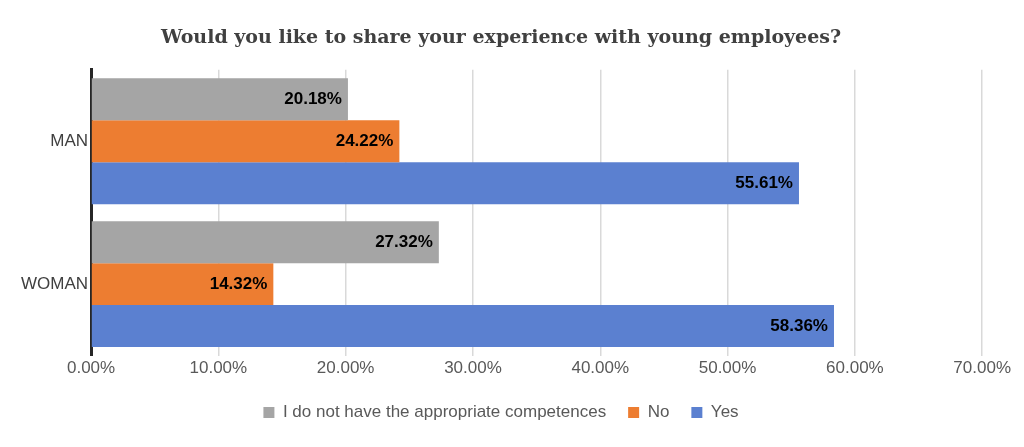 Image resolution: width=1024 pixels, height=447 pixels. Describe the element at coordinates (855, 368) in the screenshot. I see `x-tick-label: 60.00%` at that location.